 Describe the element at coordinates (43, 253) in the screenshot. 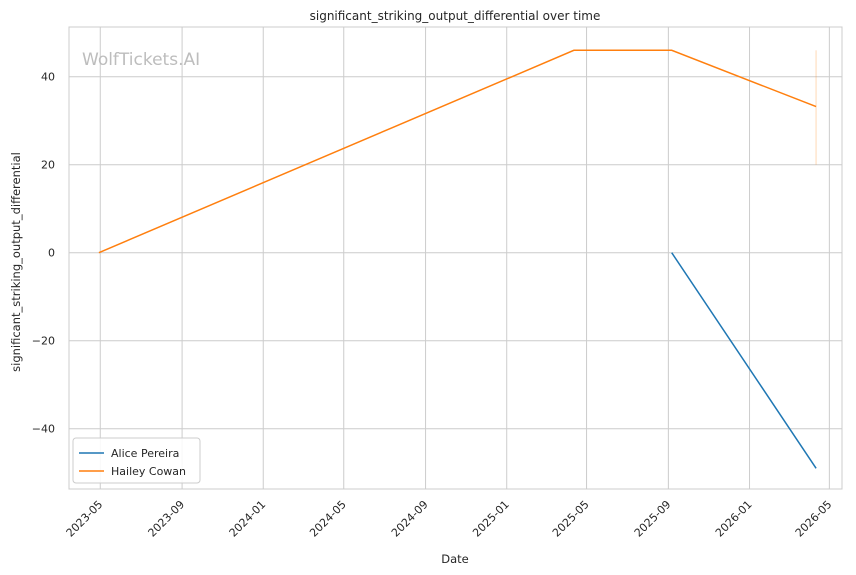

I see `y-tick-labels: −40 −20 0 20 40` at that location.